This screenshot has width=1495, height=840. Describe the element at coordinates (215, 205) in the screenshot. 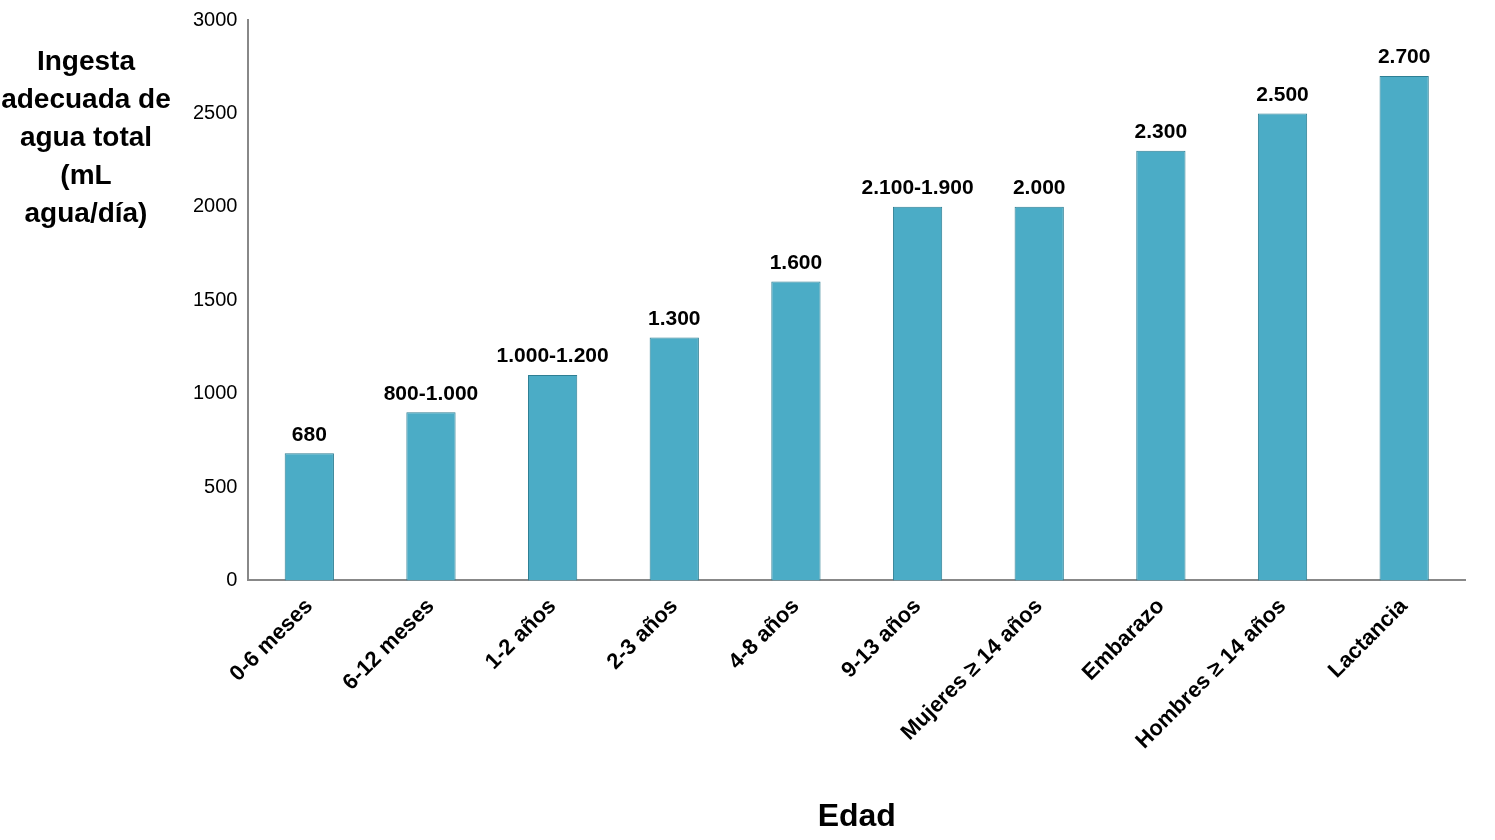

I see `y-tick-label: 2000` at that location.